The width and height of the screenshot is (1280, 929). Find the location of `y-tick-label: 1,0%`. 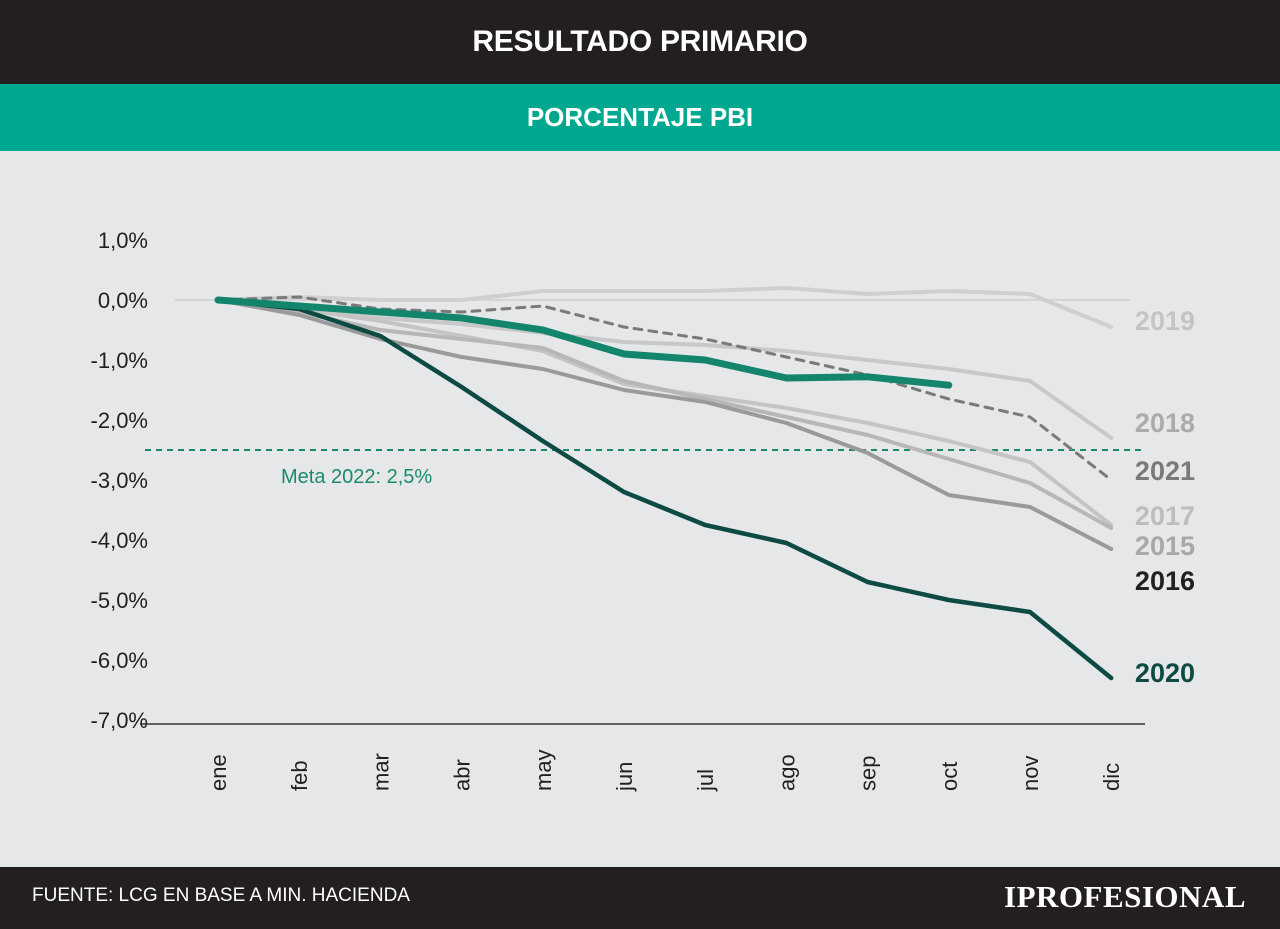

y-tick-label: 1,0% is located at coordinates (123, 240).